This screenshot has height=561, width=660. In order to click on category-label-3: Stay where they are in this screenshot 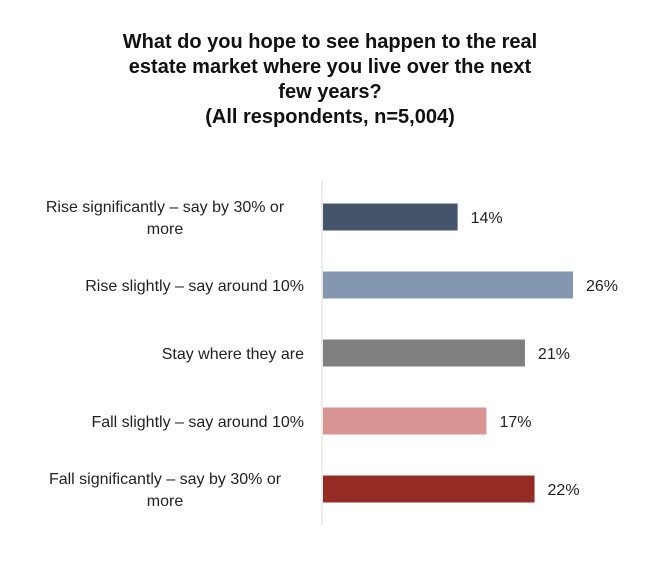, I will do `click(233, 354)`.